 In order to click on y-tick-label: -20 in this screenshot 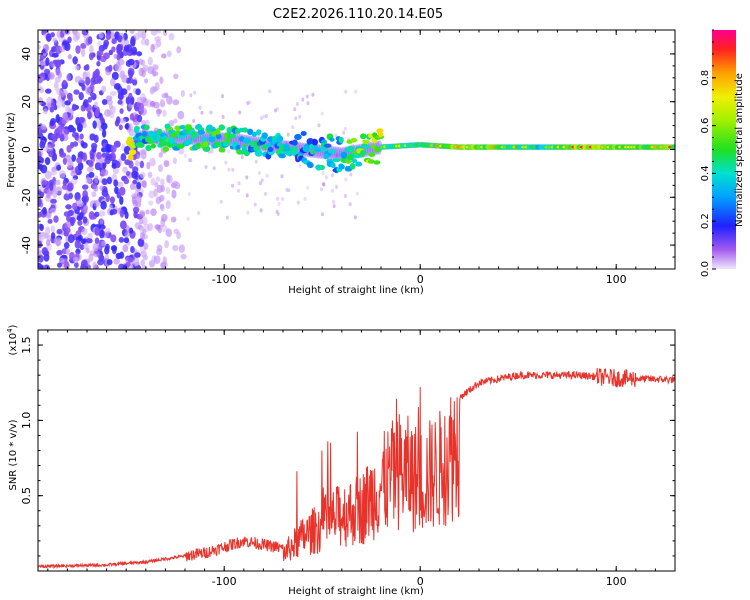, I will do `click(26, 197)`.